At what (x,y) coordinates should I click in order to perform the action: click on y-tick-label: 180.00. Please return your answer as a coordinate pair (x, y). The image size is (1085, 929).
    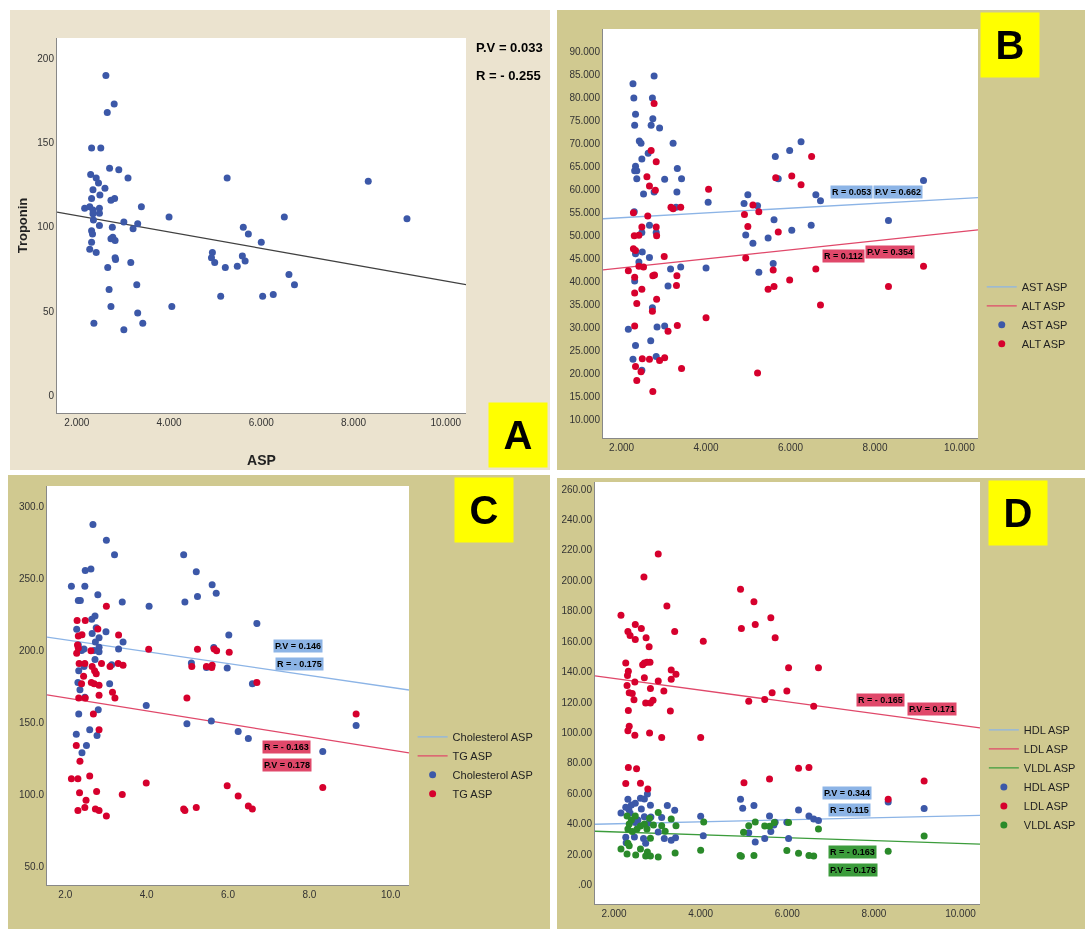
    Looking at the image, I should click on (577, 611).